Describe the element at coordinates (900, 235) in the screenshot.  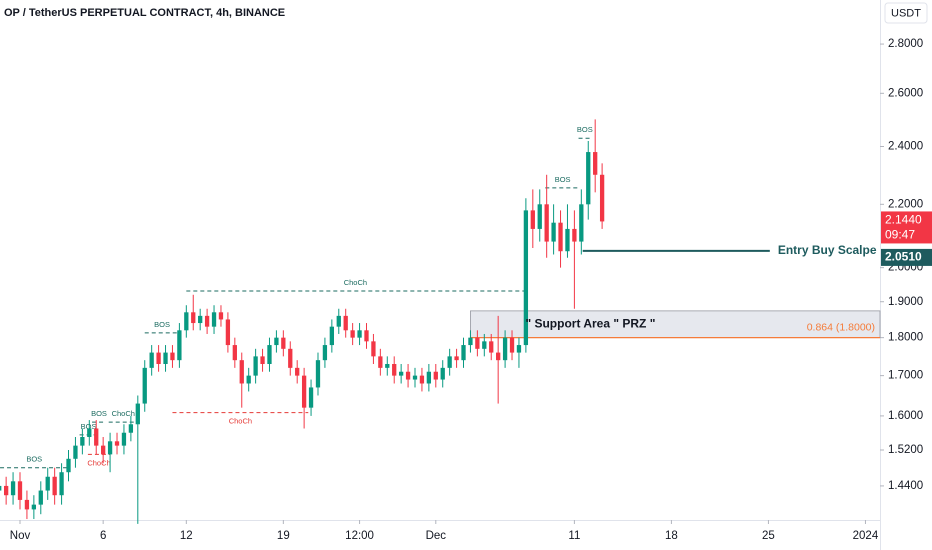
I see `countdown: 09:47` at that location.